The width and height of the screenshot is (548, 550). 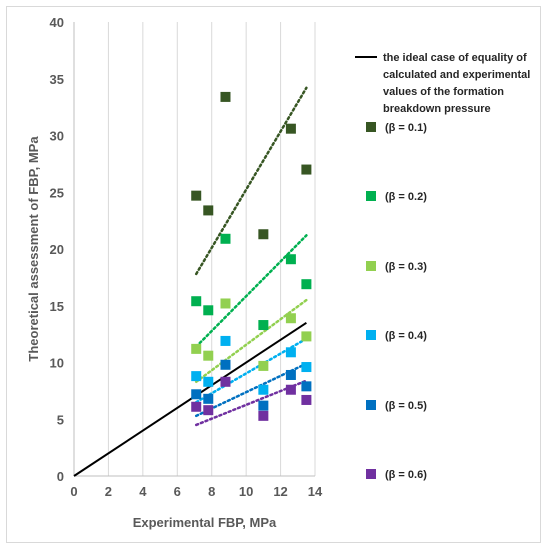 What do you see at coordinates (406, 197) in the screenshot?
I see `legend-label: (β = 0.2)` at bounding box center [406, 197].